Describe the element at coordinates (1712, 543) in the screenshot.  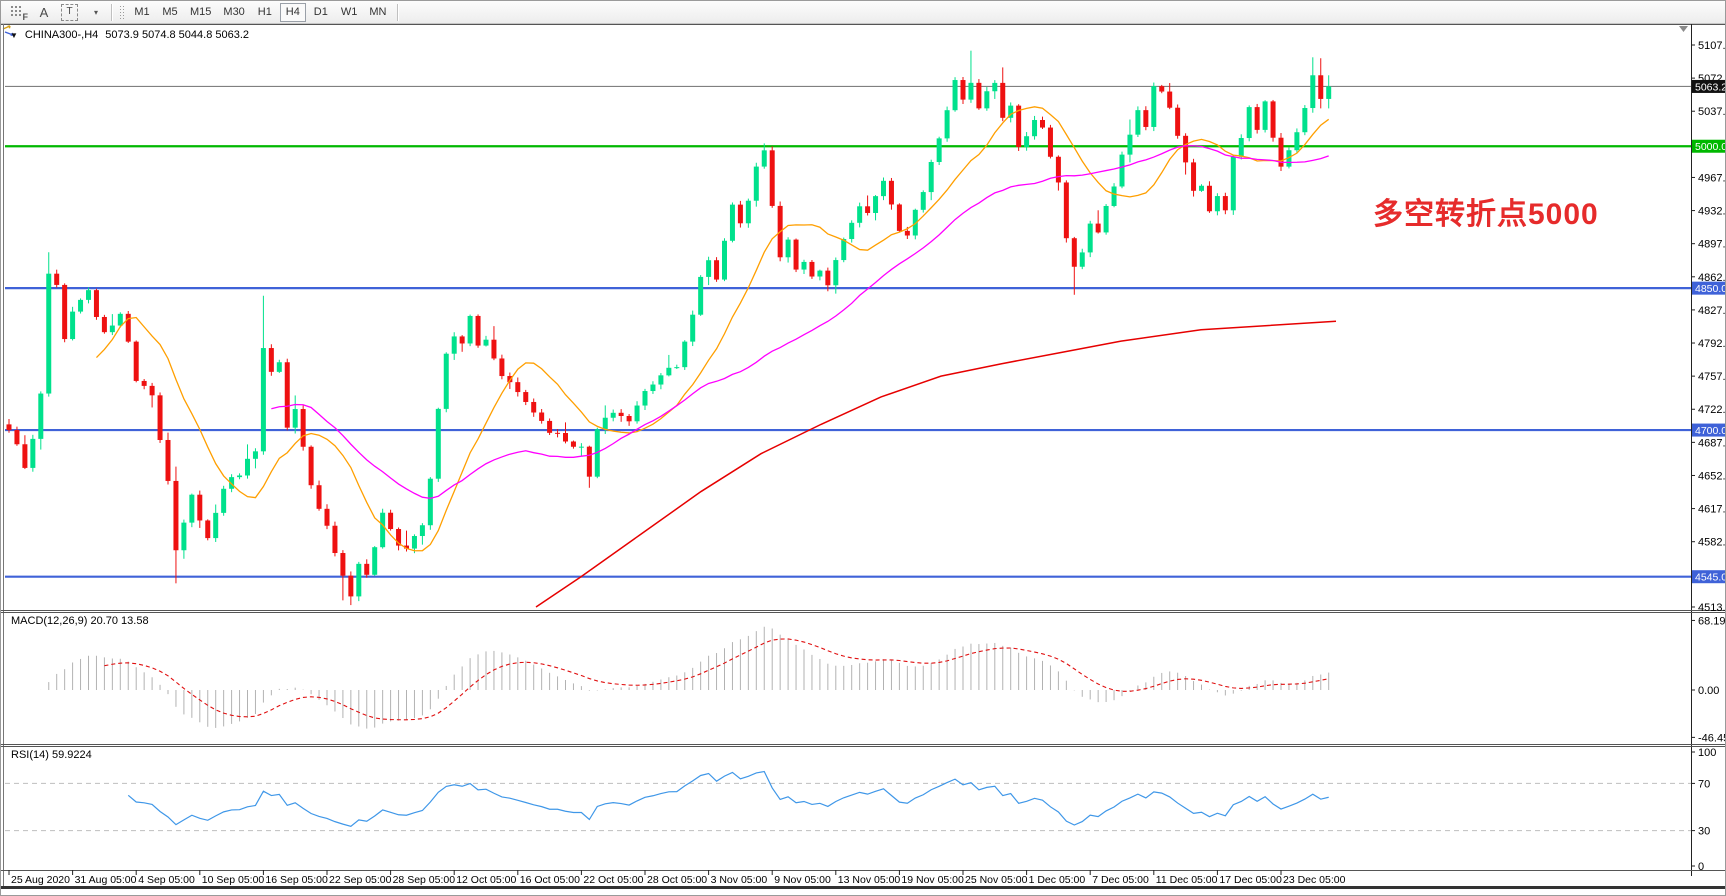
I see `svg-text: 4582.0` at that location.